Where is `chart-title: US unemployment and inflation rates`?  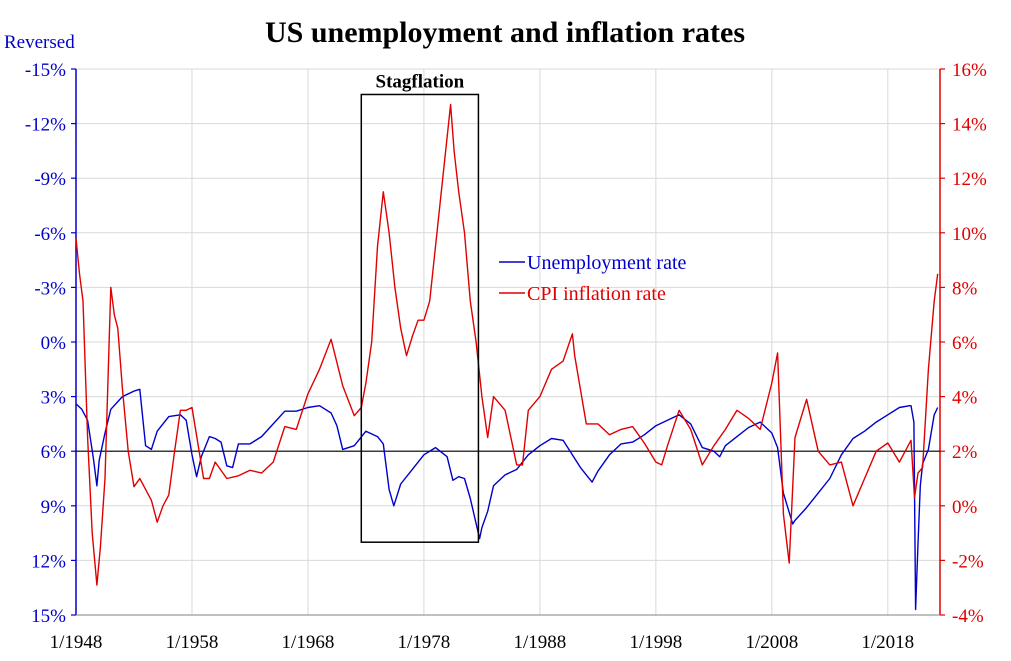 chart-title: US unemployment and inflation rates is located at coordinates (505, 32).